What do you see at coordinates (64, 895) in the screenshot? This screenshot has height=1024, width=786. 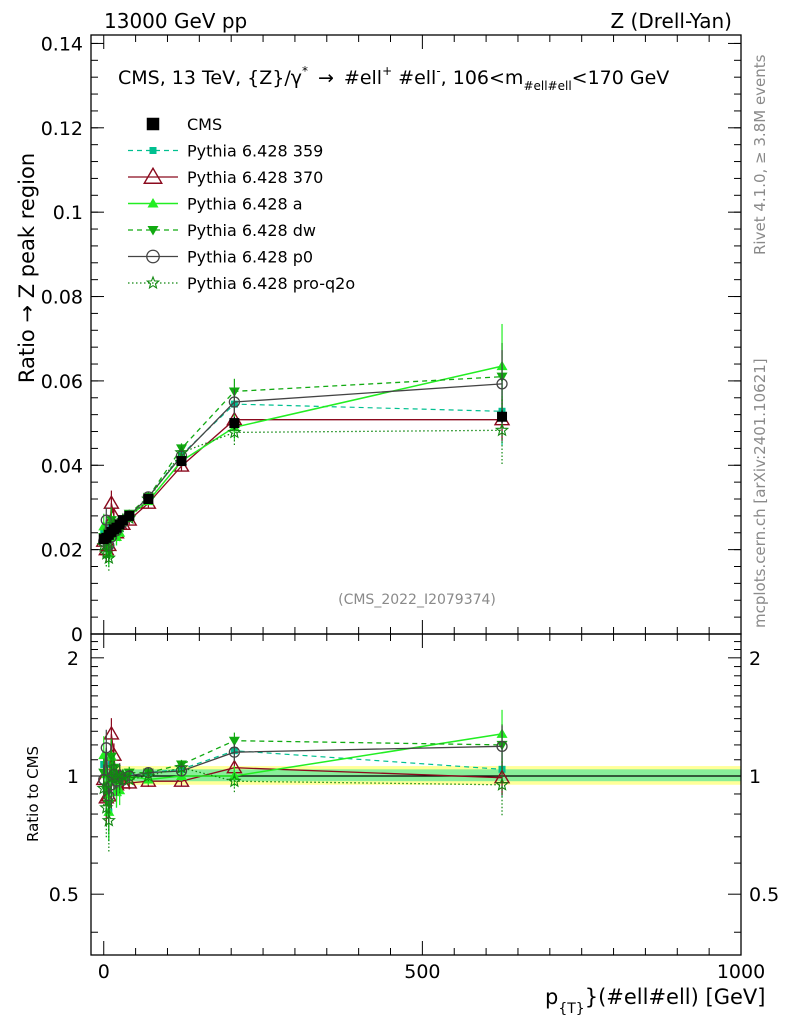 I see `ratio-ytick-label: 0.5` at bounding box center [64, 895].